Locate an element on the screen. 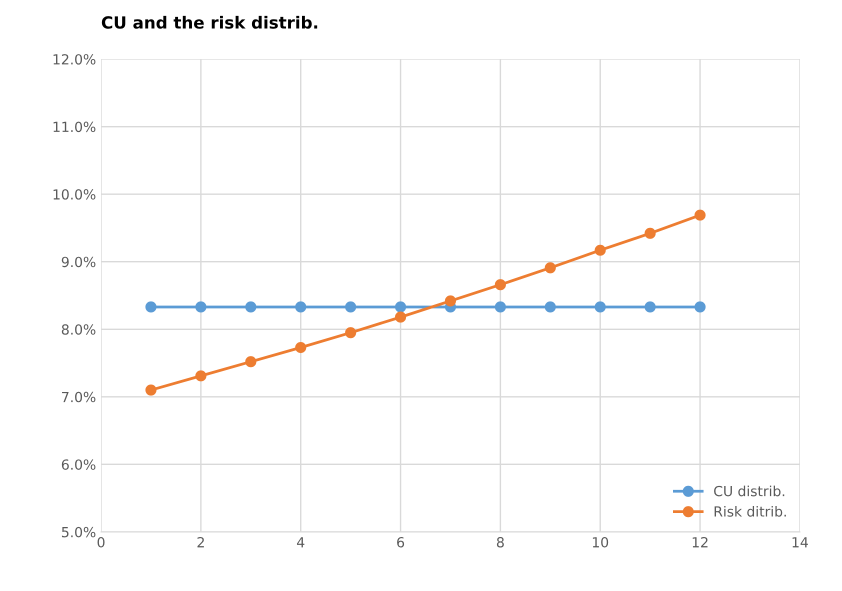 Image resolution: width=842 pixels, height=591 pixels. y-tick-label: 10.0% is located at coordinates (75, 194).